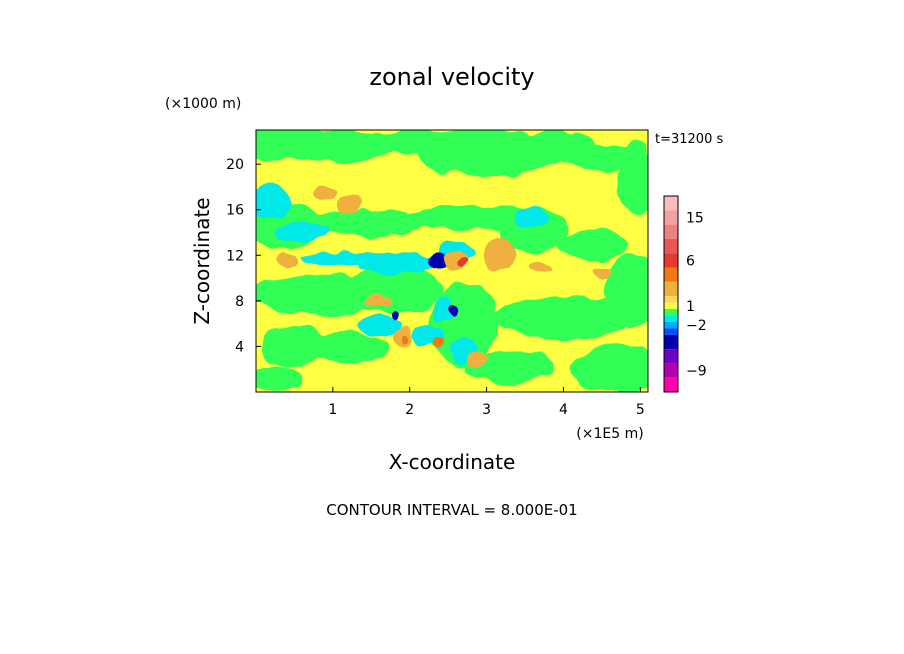 The image size is (904, 654). What do you see at coordinates (203, 104) in the screenshot?
I see `y-unit-label: (×1000 m)` at bounding box center [203, 104].